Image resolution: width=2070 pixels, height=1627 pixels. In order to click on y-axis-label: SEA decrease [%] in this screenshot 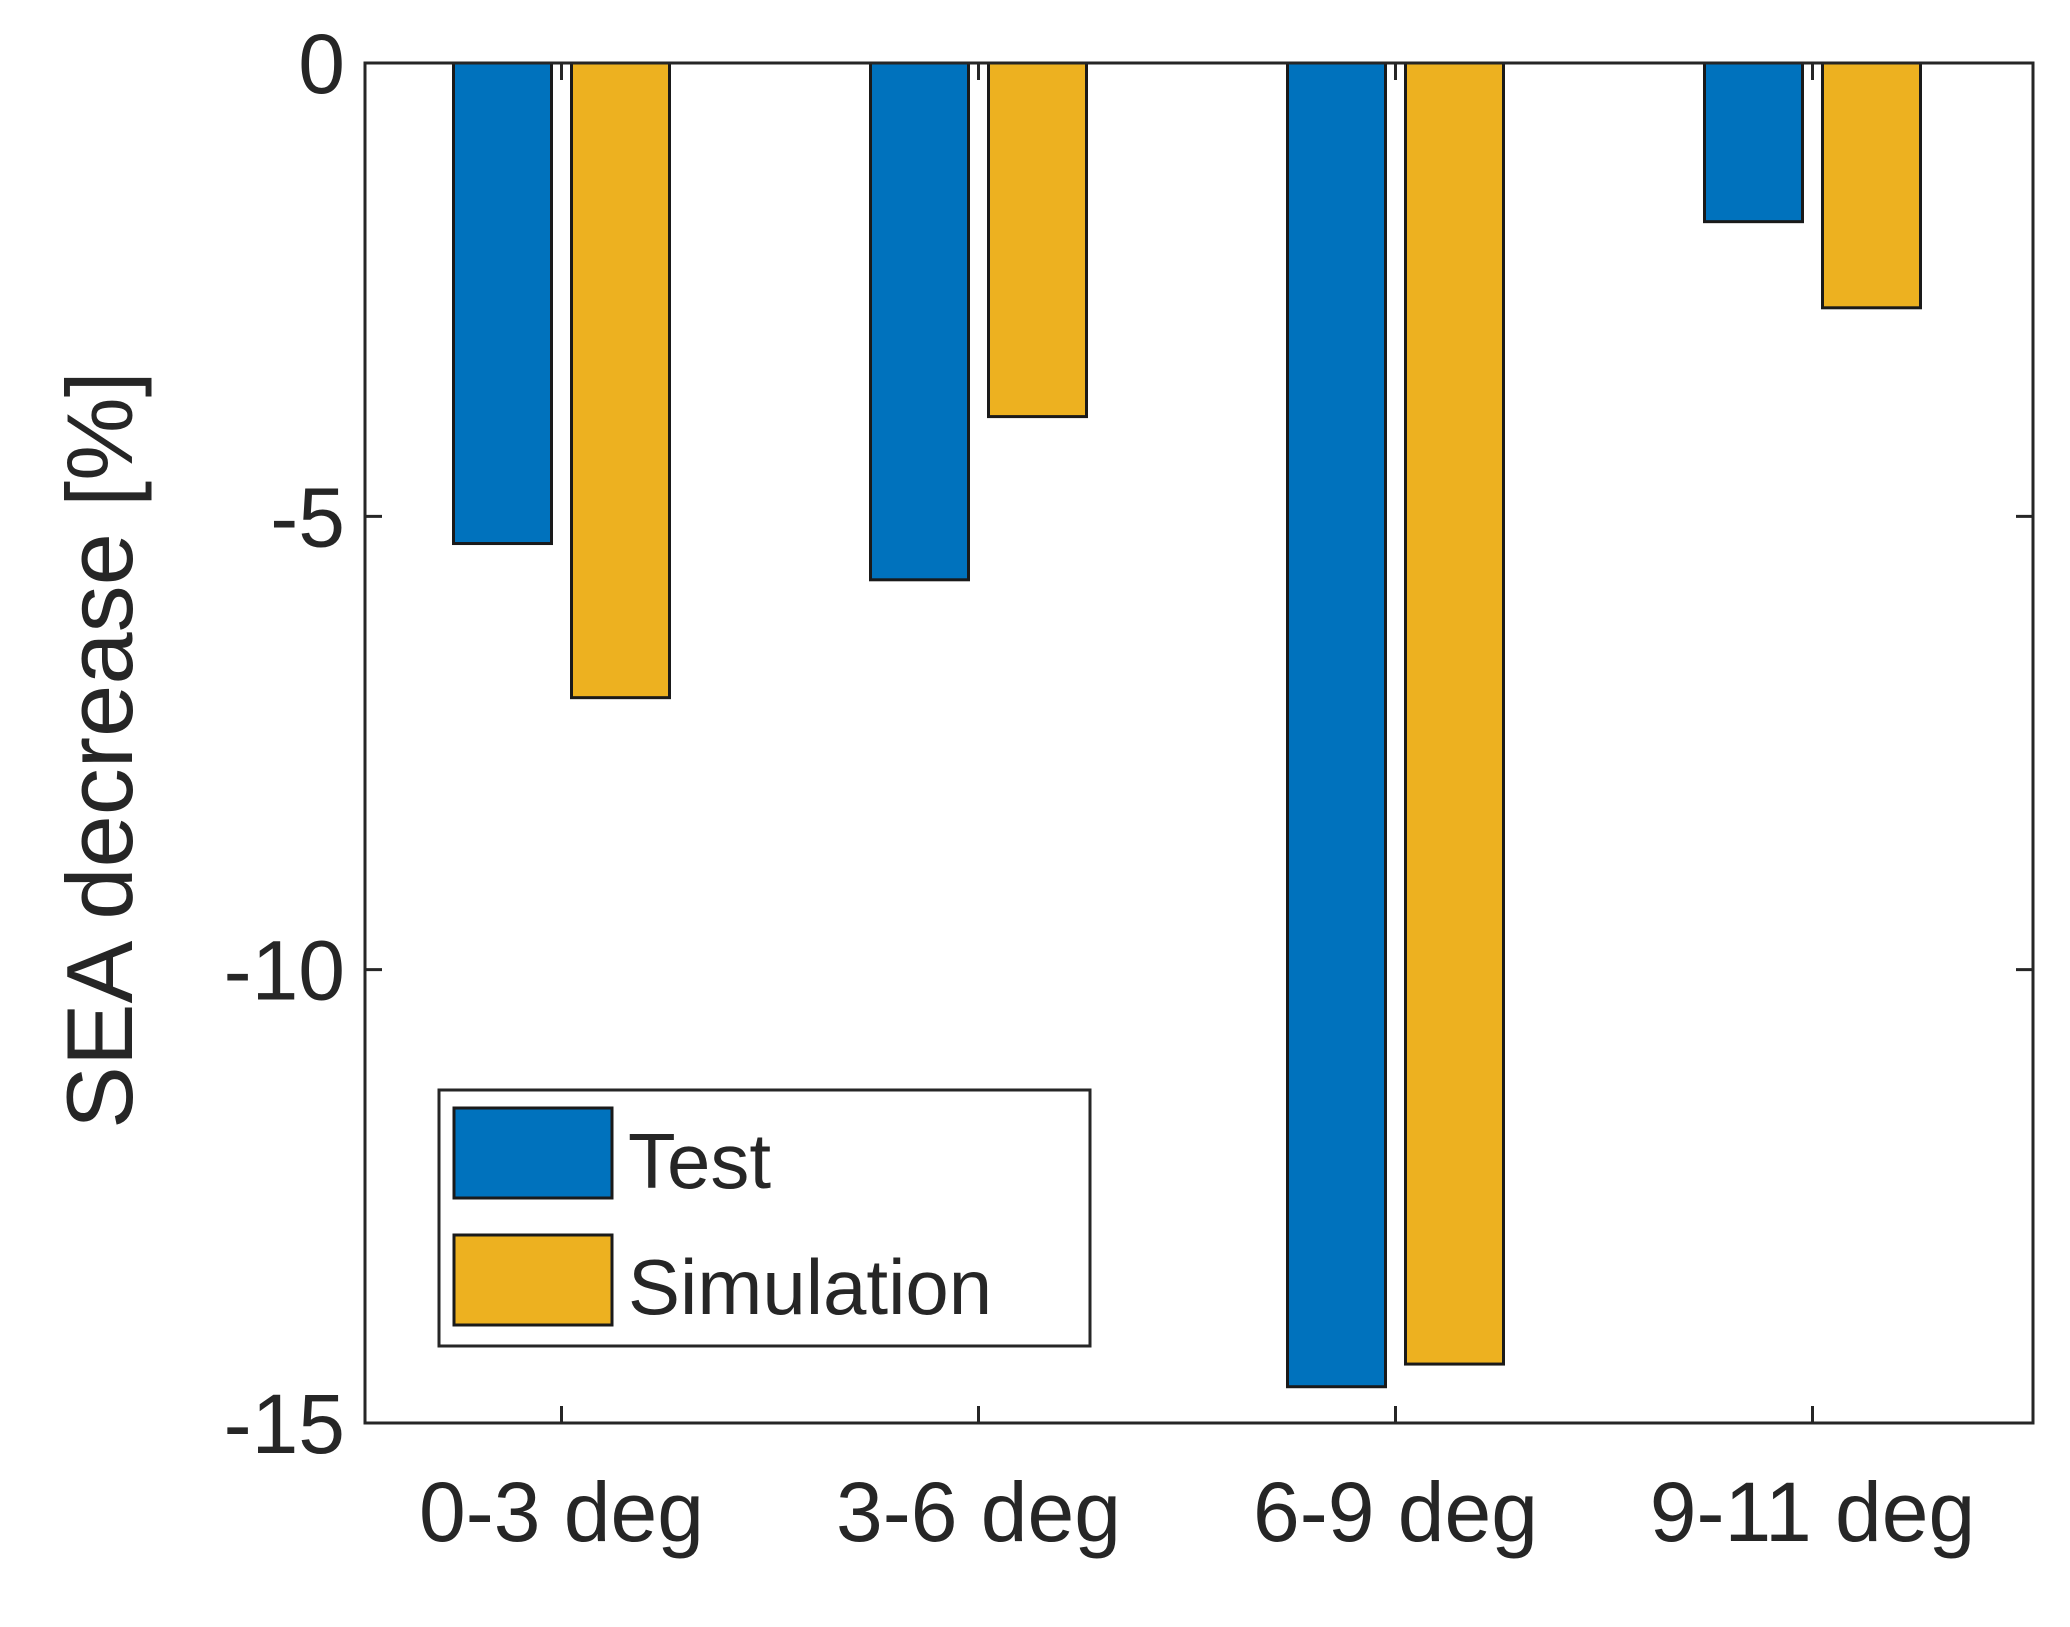, I will do `click(99, 750)`.